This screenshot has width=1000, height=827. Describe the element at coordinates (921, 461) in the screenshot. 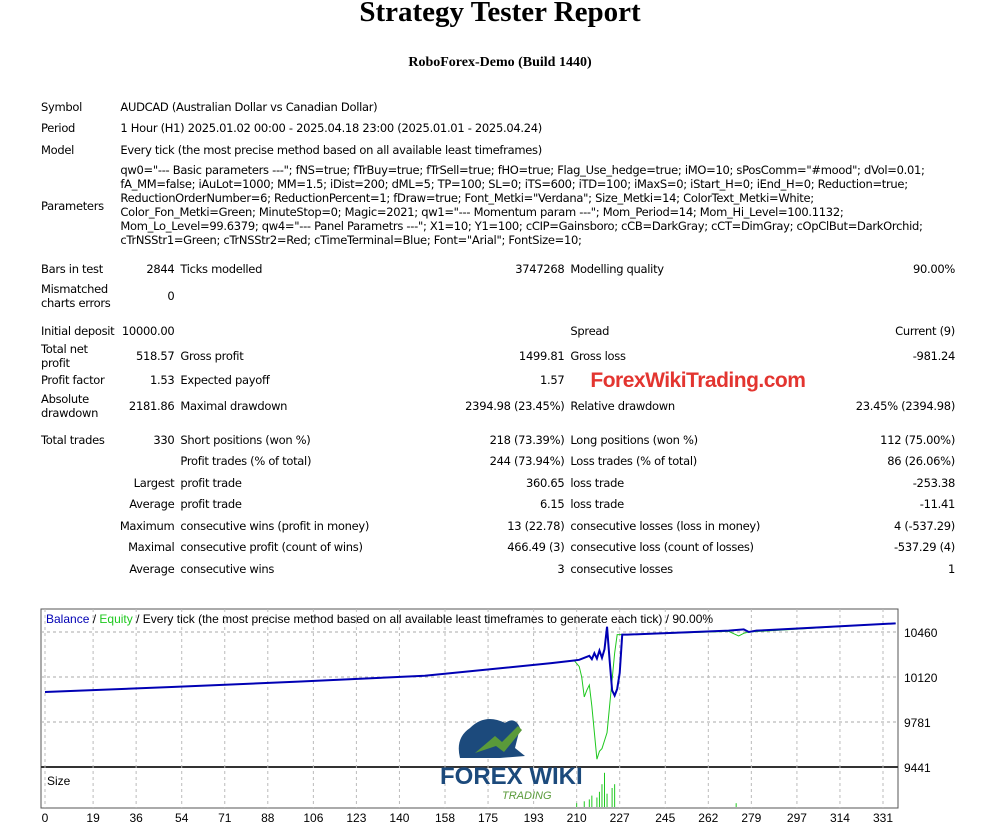

I see `value: 86 (26.06%)` at that location.